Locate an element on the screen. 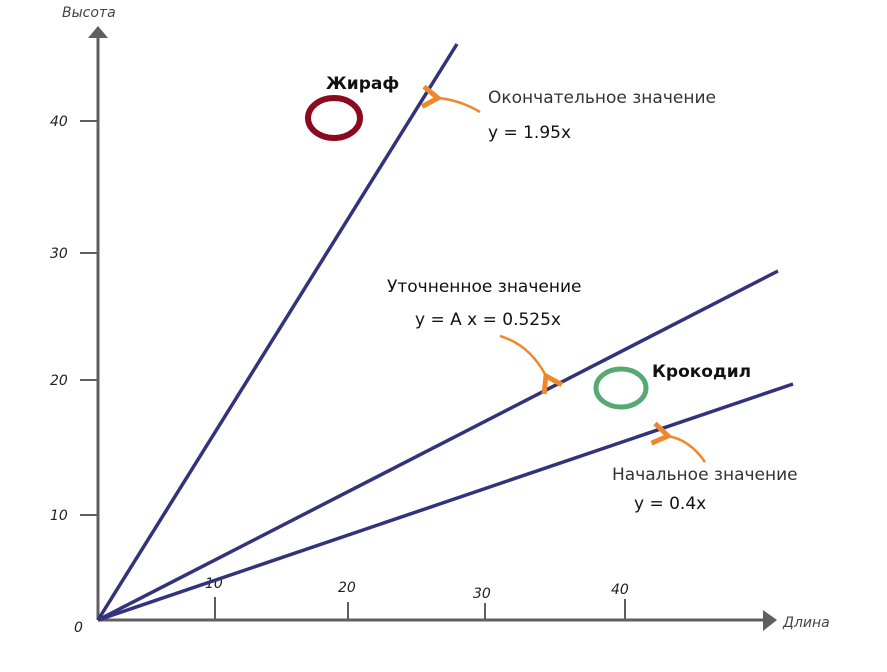 The width and height of the screenshot is (887, 672). point-label-crocodile: Крокодил is located at coordinates (701, 372).